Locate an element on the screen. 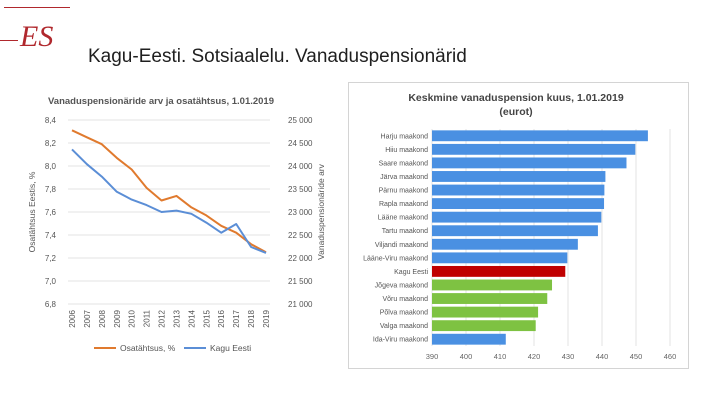  category-label: Võru maakond is located at coordinates (405, 299).